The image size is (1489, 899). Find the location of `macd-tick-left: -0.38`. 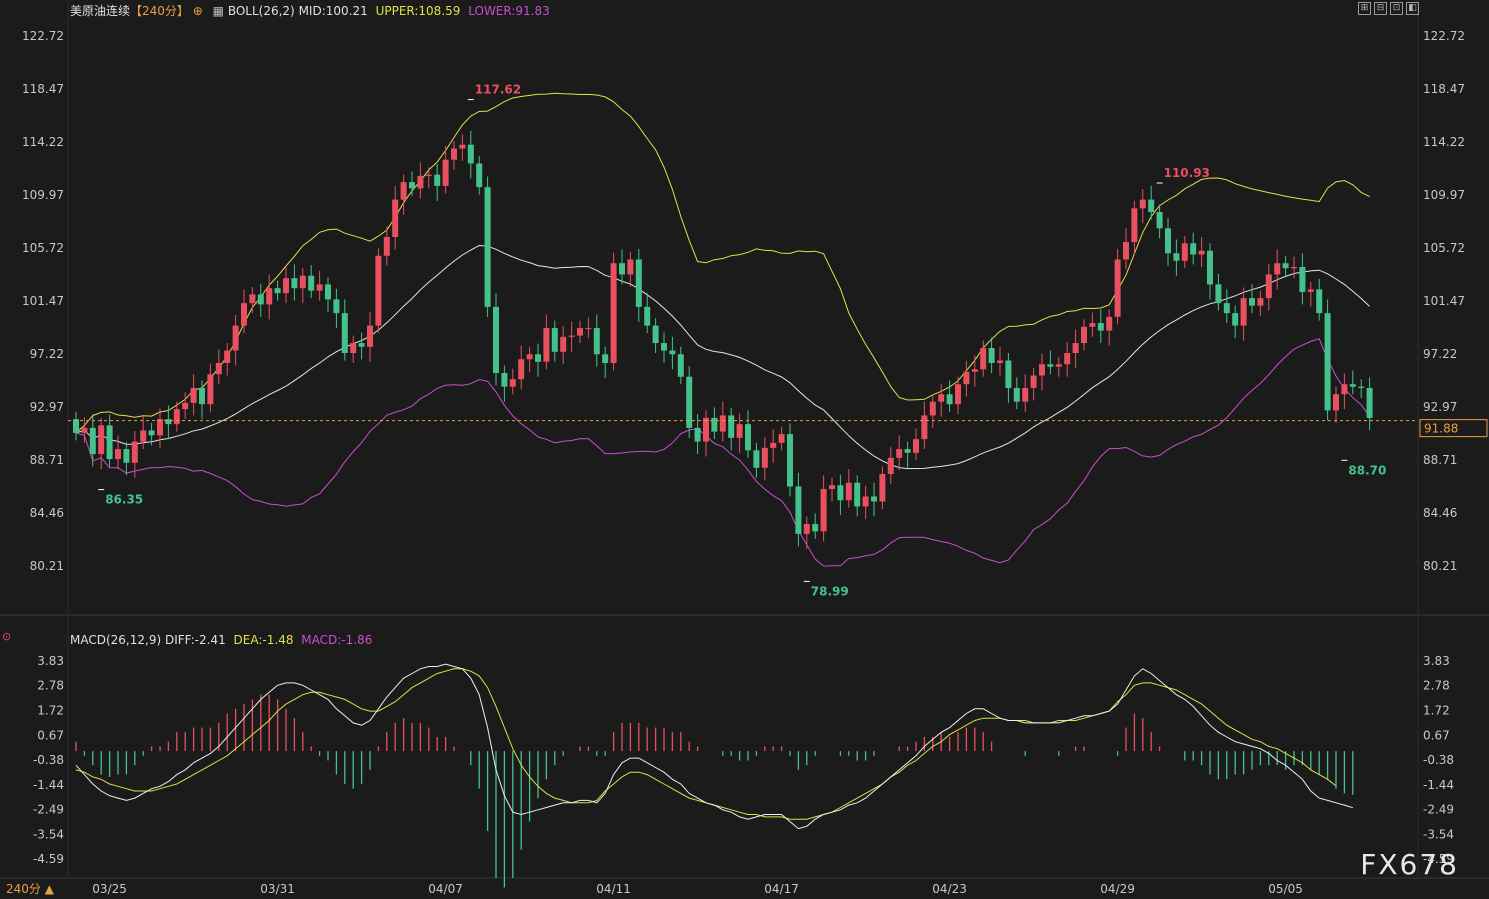

macd-tick-left: -0.38 is located at coordinates (48, 760).